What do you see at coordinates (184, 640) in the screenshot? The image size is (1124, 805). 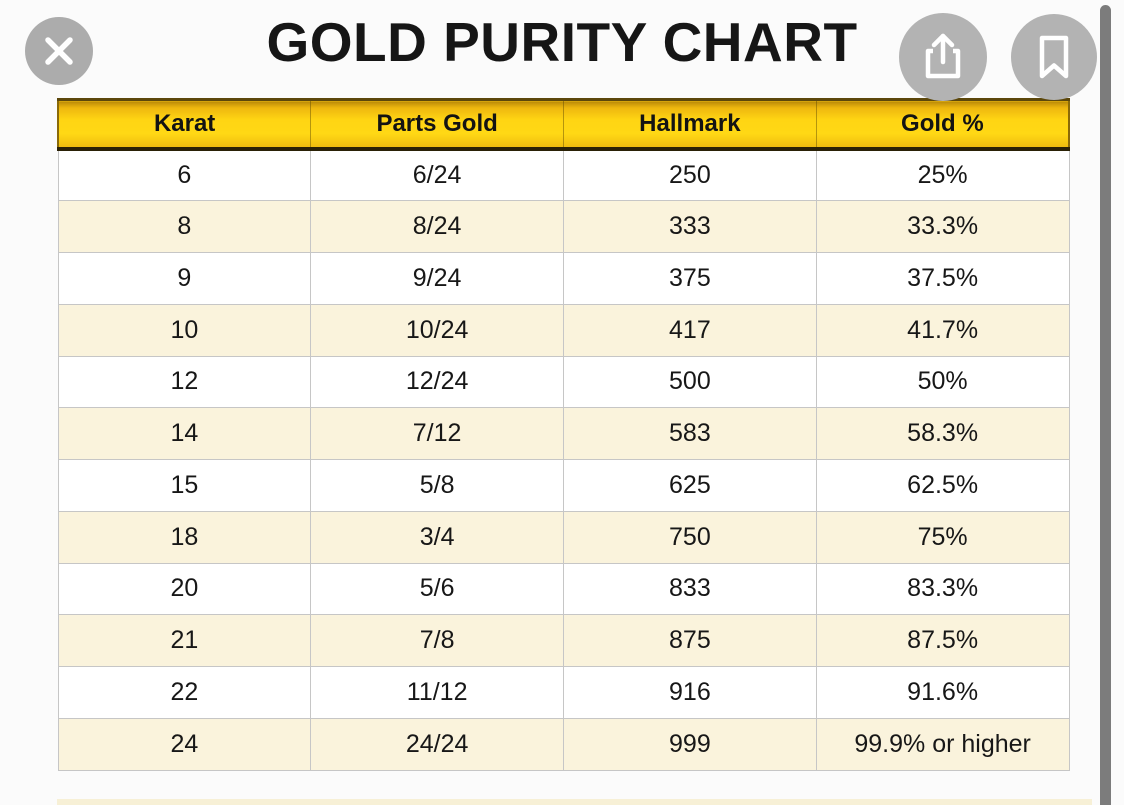 I see `table-cell: 21` at bounding box center [184, 640].